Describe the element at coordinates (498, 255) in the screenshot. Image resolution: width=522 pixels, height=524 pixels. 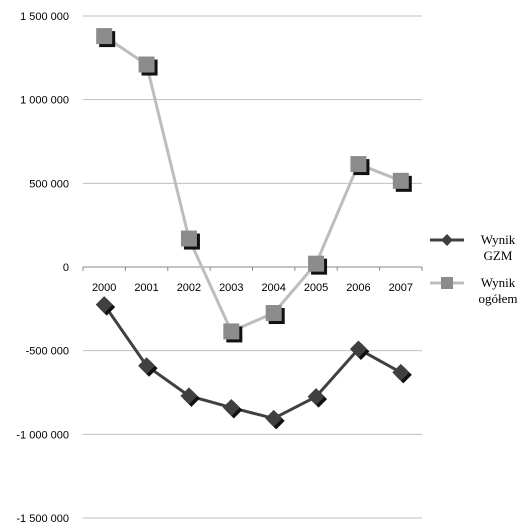
I see `legend-label: GZM` at that location.